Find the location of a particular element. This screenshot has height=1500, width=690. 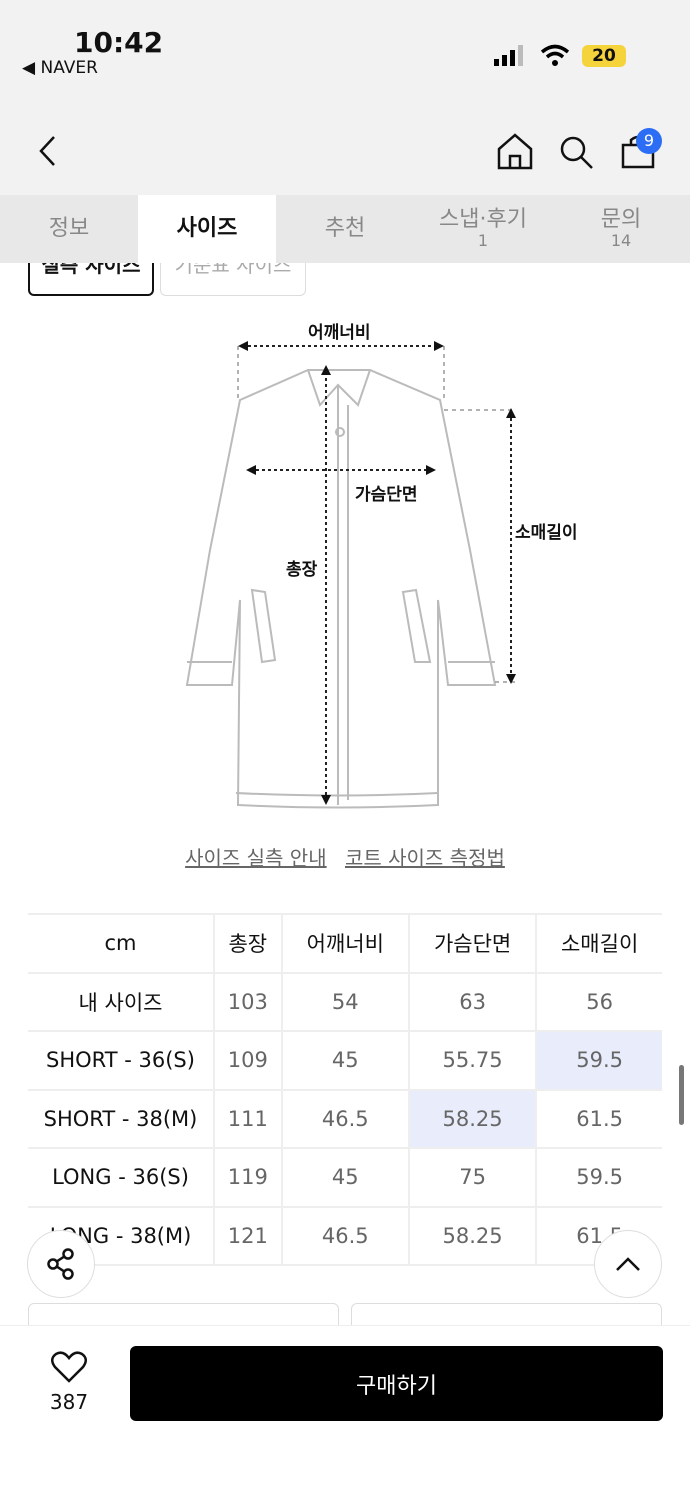

cell: 63 is located at coordinates (472, 1001).